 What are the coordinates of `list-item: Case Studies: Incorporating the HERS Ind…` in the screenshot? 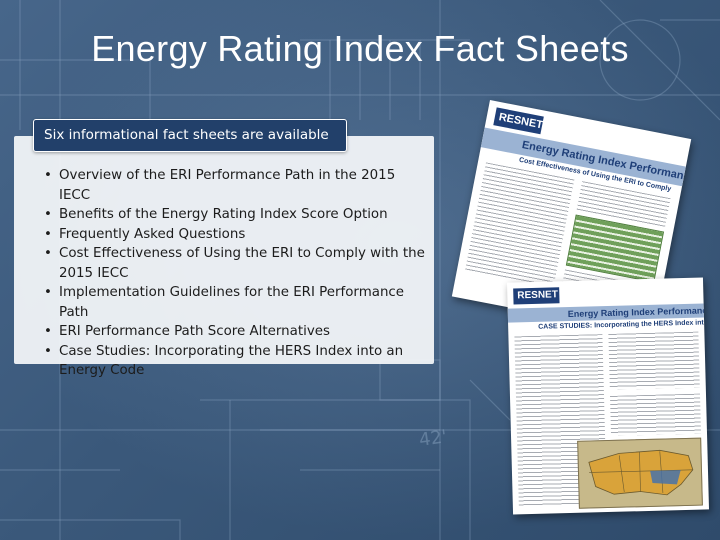 It's located at (236, 361).